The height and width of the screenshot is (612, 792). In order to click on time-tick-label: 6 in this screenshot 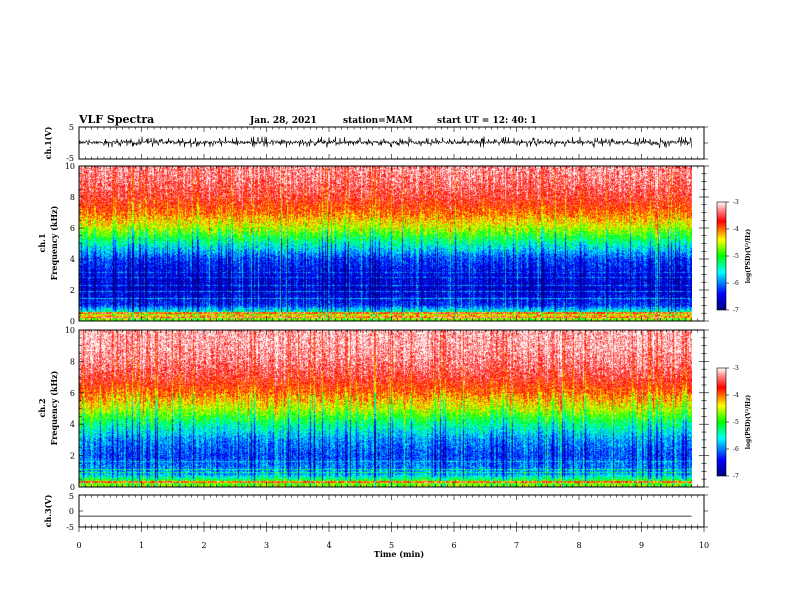, I will do `click(453, 545)`.